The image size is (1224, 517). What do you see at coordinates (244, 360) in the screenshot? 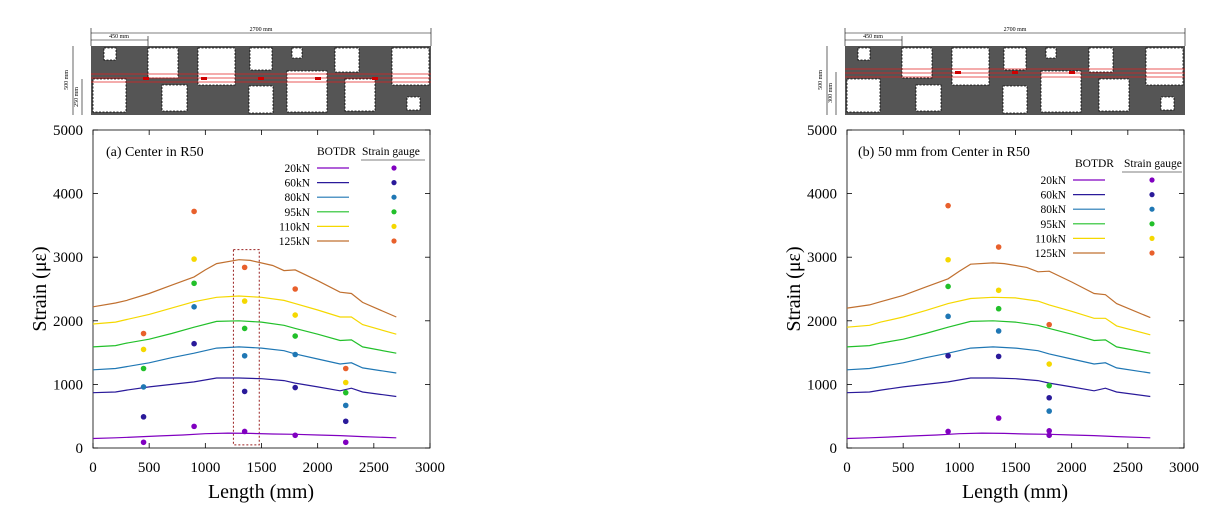
I see `botdr-line-80kN` at bounding box center [244, 360].